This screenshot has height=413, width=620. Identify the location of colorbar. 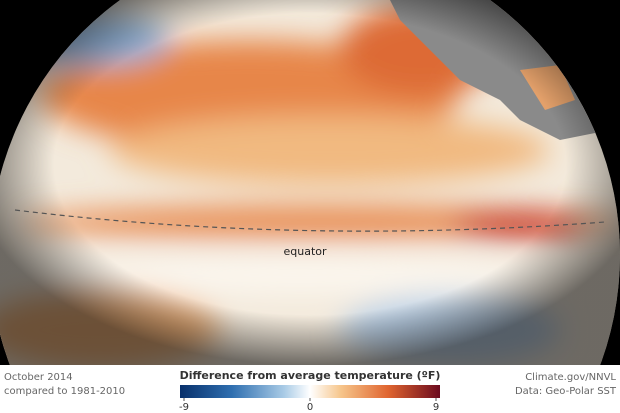
(310, 391).